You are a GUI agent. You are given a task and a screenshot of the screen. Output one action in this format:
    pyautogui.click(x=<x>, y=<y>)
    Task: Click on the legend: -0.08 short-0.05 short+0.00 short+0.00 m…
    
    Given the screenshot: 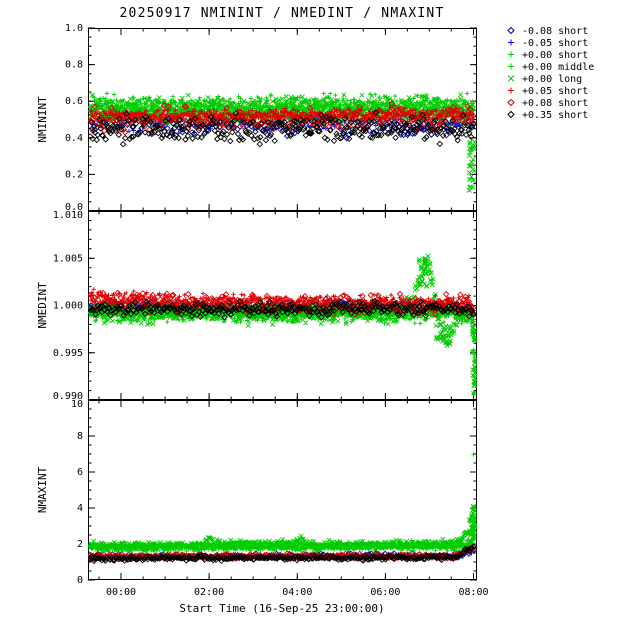 What is the action you would take?
    pyautogui.click(x=550, y=73)
    